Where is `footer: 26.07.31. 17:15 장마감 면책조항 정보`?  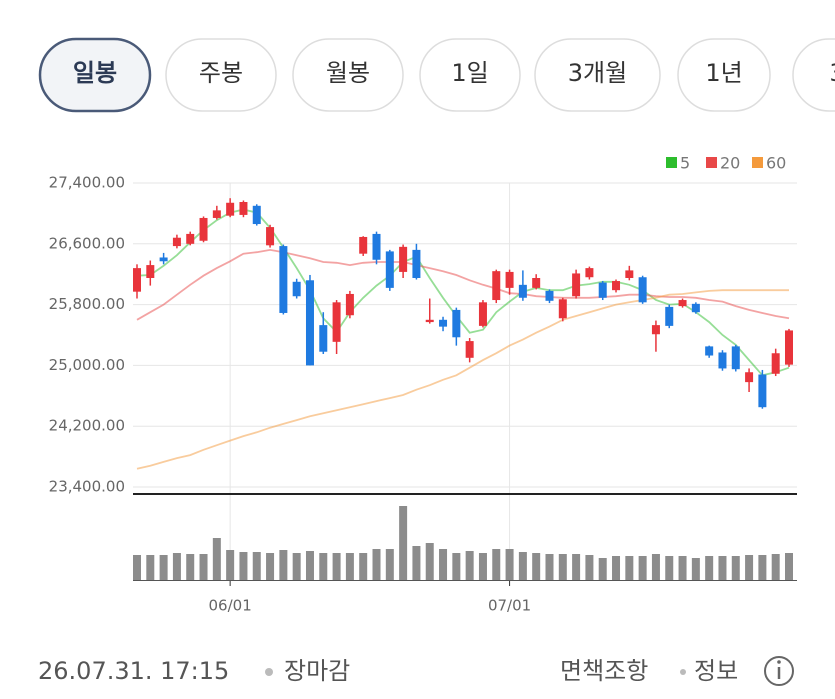 footer: 26.07.31. 17:15 장마감 면책조항 정보 is located at coordinates (416, 671).